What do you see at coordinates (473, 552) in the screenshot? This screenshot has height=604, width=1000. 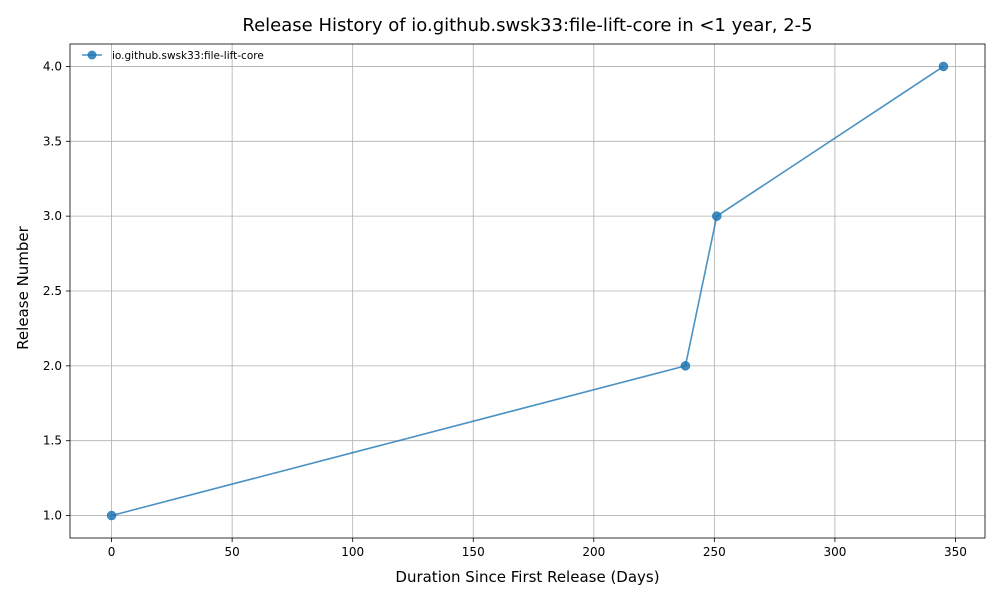 I see `x-tick-label: 150` at bounding box center [473, 552].